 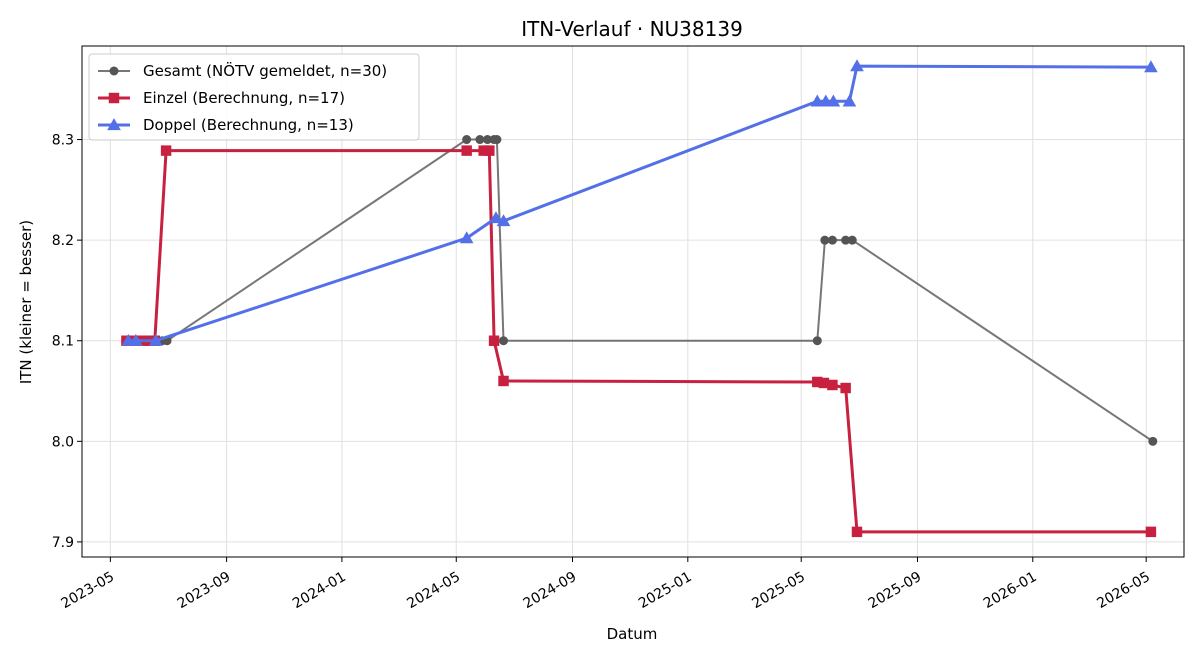 I want to click on legend-label: Doppel (Berechnung, n=13), so click(x=248, y=125).